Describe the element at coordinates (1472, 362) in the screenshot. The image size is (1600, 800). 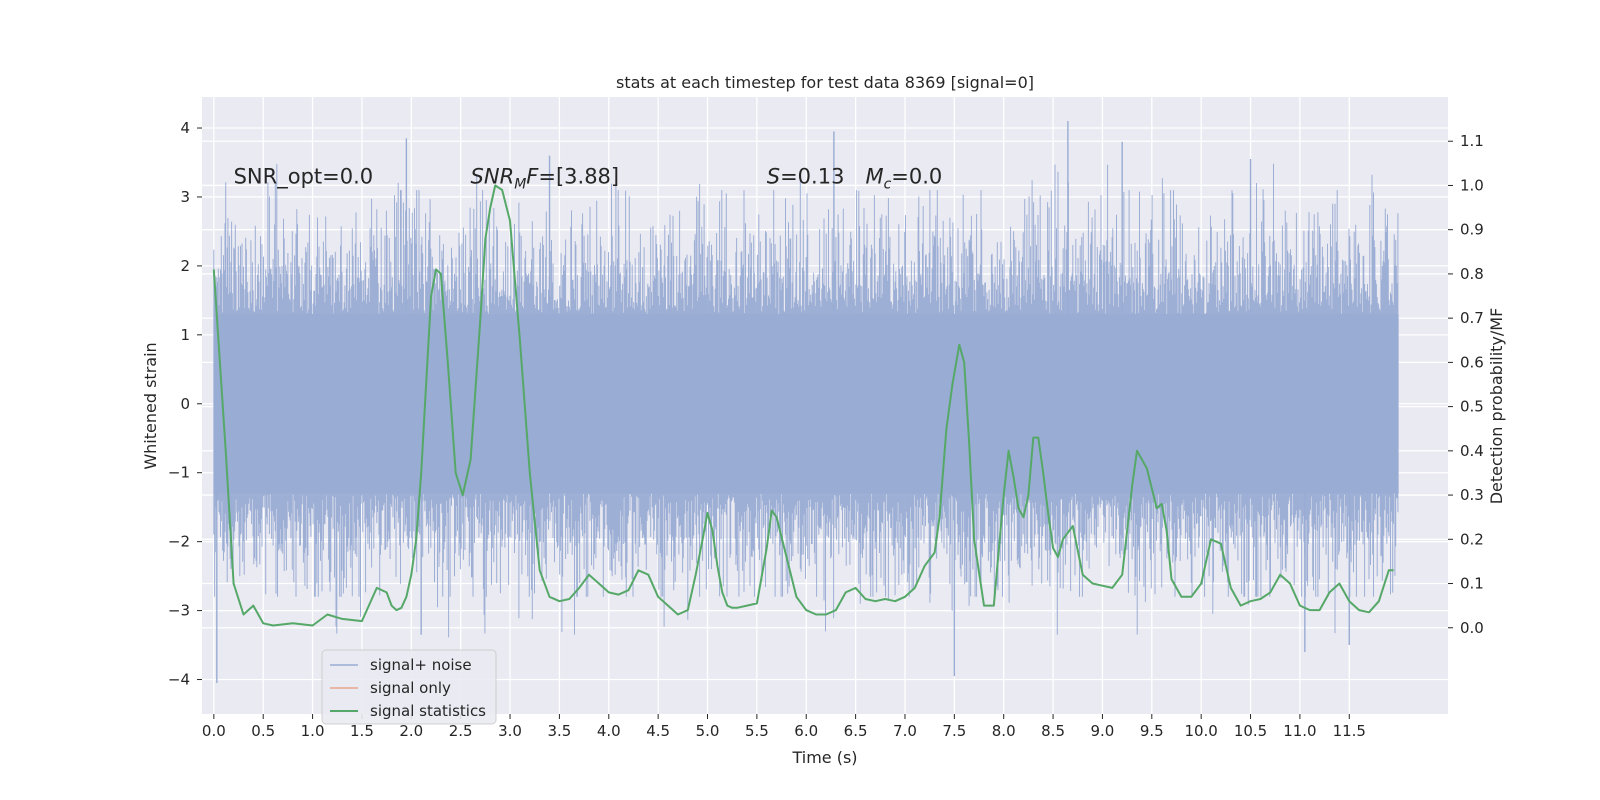
I see `y2-tick-label: 0.6` at that location.